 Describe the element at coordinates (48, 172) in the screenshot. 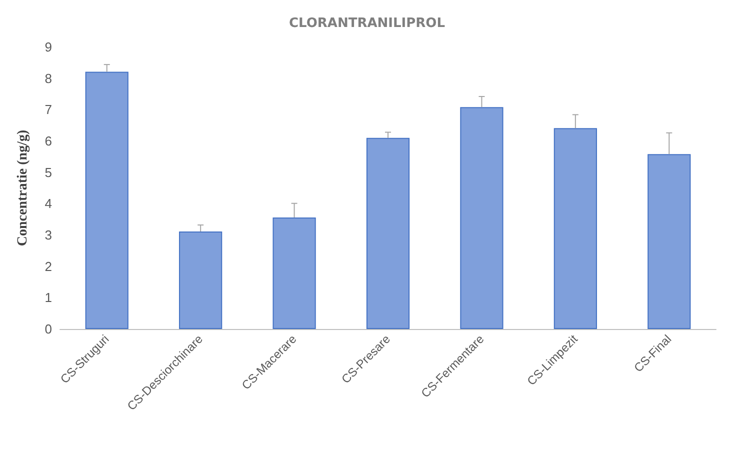

I see `y-tick-label: 5` at that location.